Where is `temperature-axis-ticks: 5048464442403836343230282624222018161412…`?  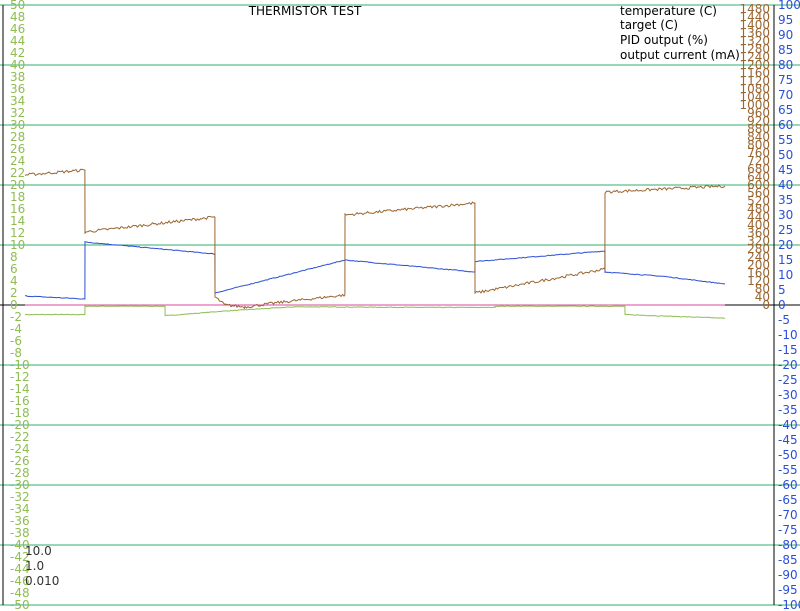 temperature-axis-ticks: 5048464442403836343230282624222018161412… is located at coordinates (20, 305).